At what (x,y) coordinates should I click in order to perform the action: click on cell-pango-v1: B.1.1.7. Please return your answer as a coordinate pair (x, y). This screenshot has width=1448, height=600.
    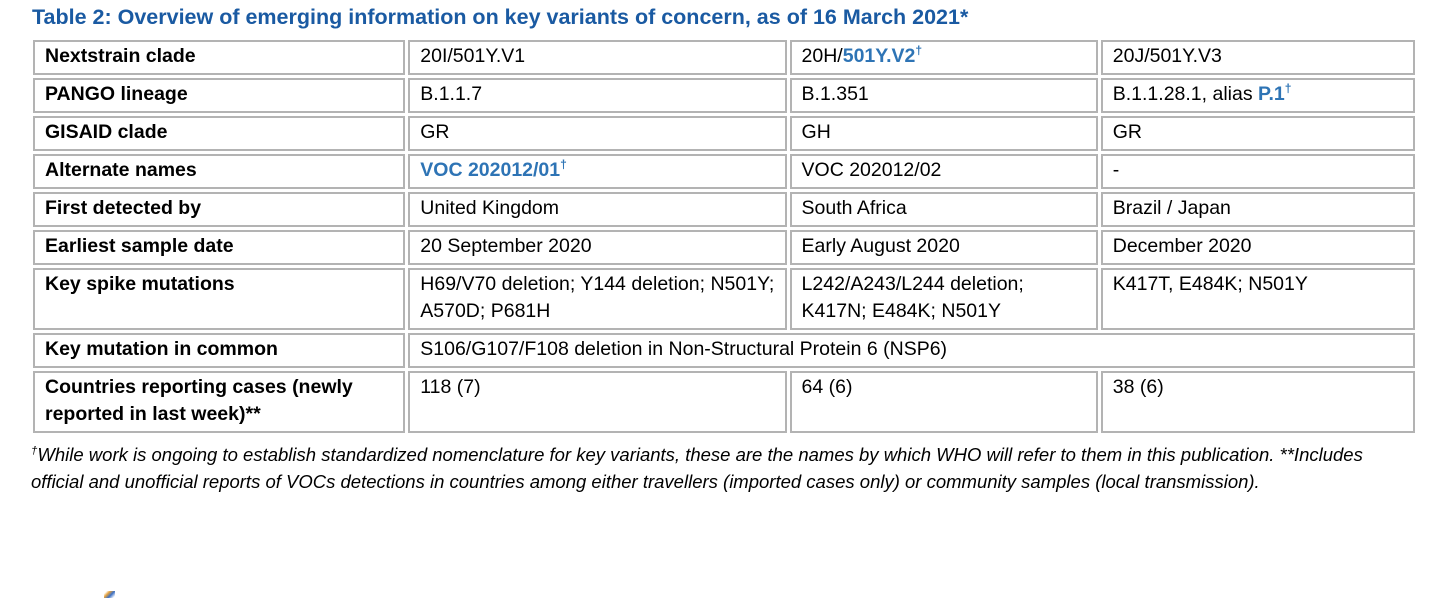
    Looking at the image, I should click on (597, 95).